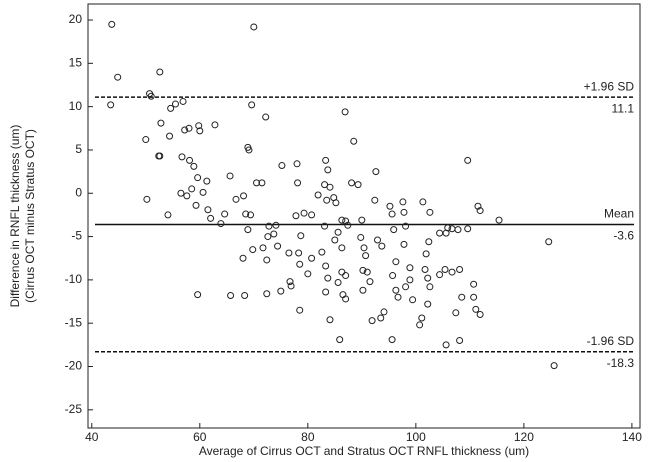  Describe the element at coordinates (15, 216) in the screenshot. I see `y-axis-label: Difference in RNFL thickness (um)` at that location.